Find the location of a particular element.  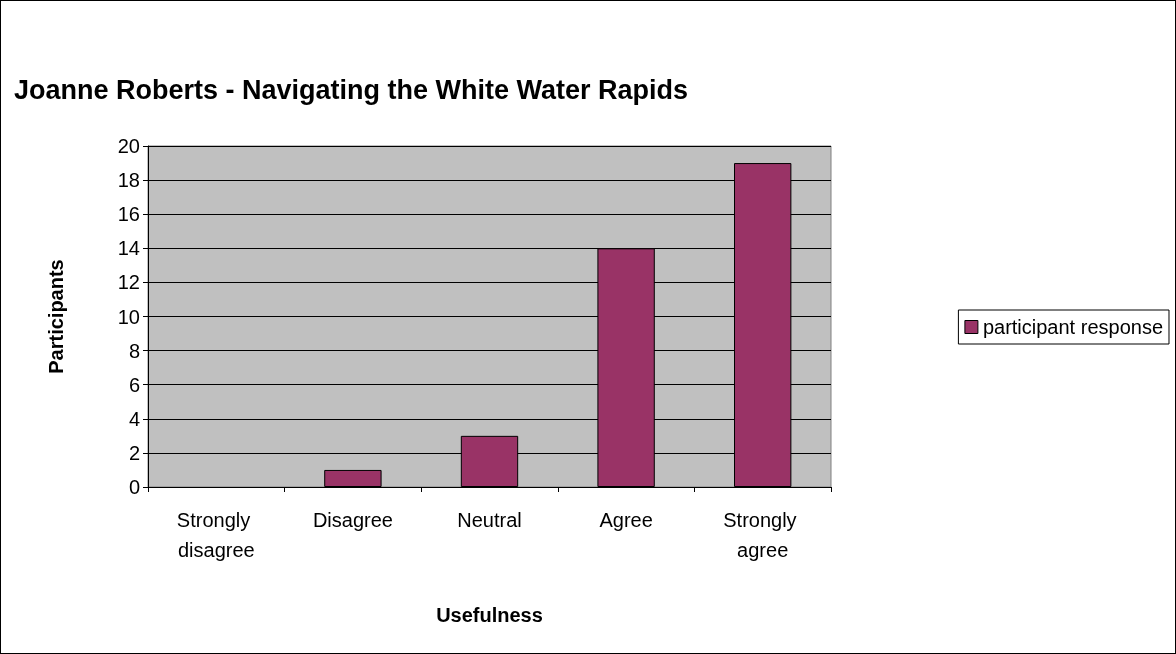

x-tick-label: Strongly disagree is located at coordinates (216, 535).